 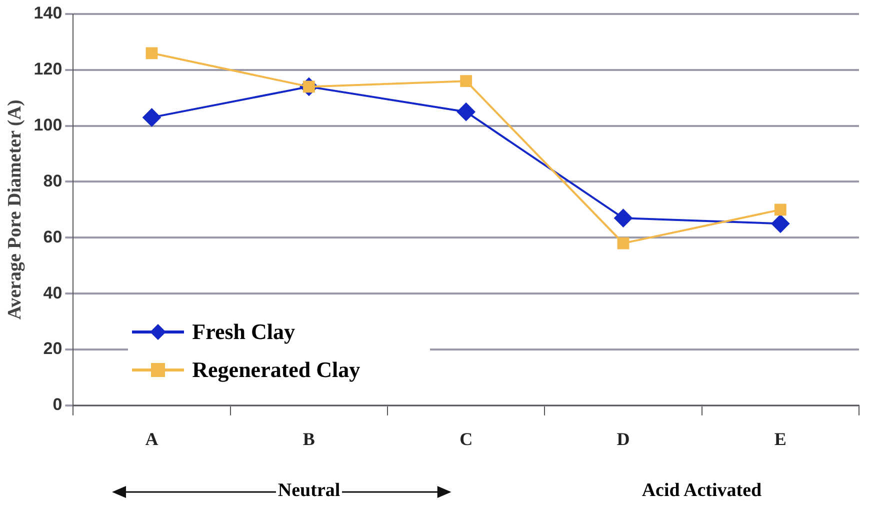 What do you see at coordinates (623, 438) in the screenshot?
I see `x-tick-label: D` at bounding box center [623, 438].